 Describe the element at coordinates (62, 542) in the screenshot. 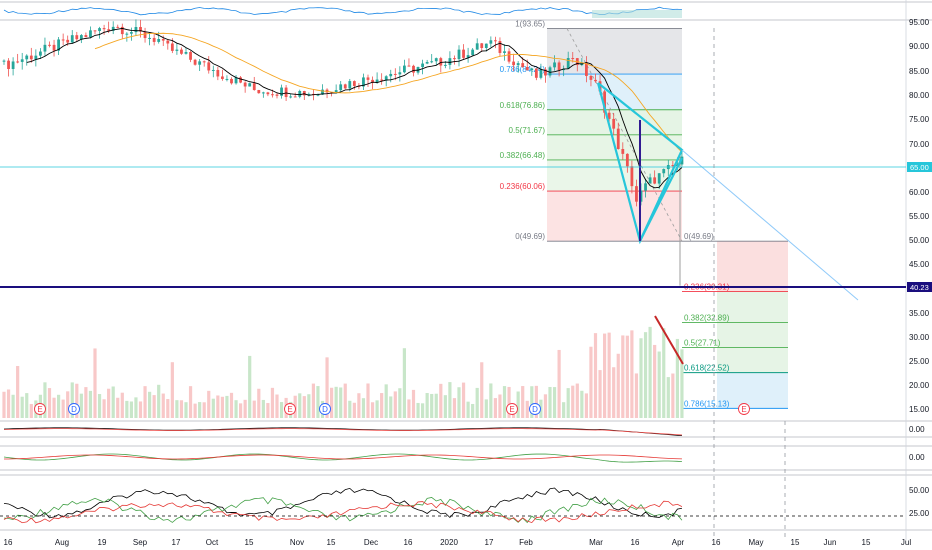

I see `time-axis-label: Aug` at that location.